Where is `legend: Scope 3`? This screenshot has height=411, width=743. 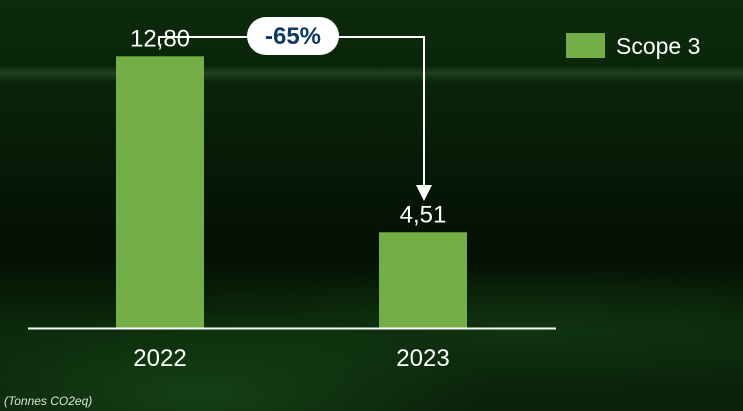 legend: Scope 3 is located at coordinates (633, 46).